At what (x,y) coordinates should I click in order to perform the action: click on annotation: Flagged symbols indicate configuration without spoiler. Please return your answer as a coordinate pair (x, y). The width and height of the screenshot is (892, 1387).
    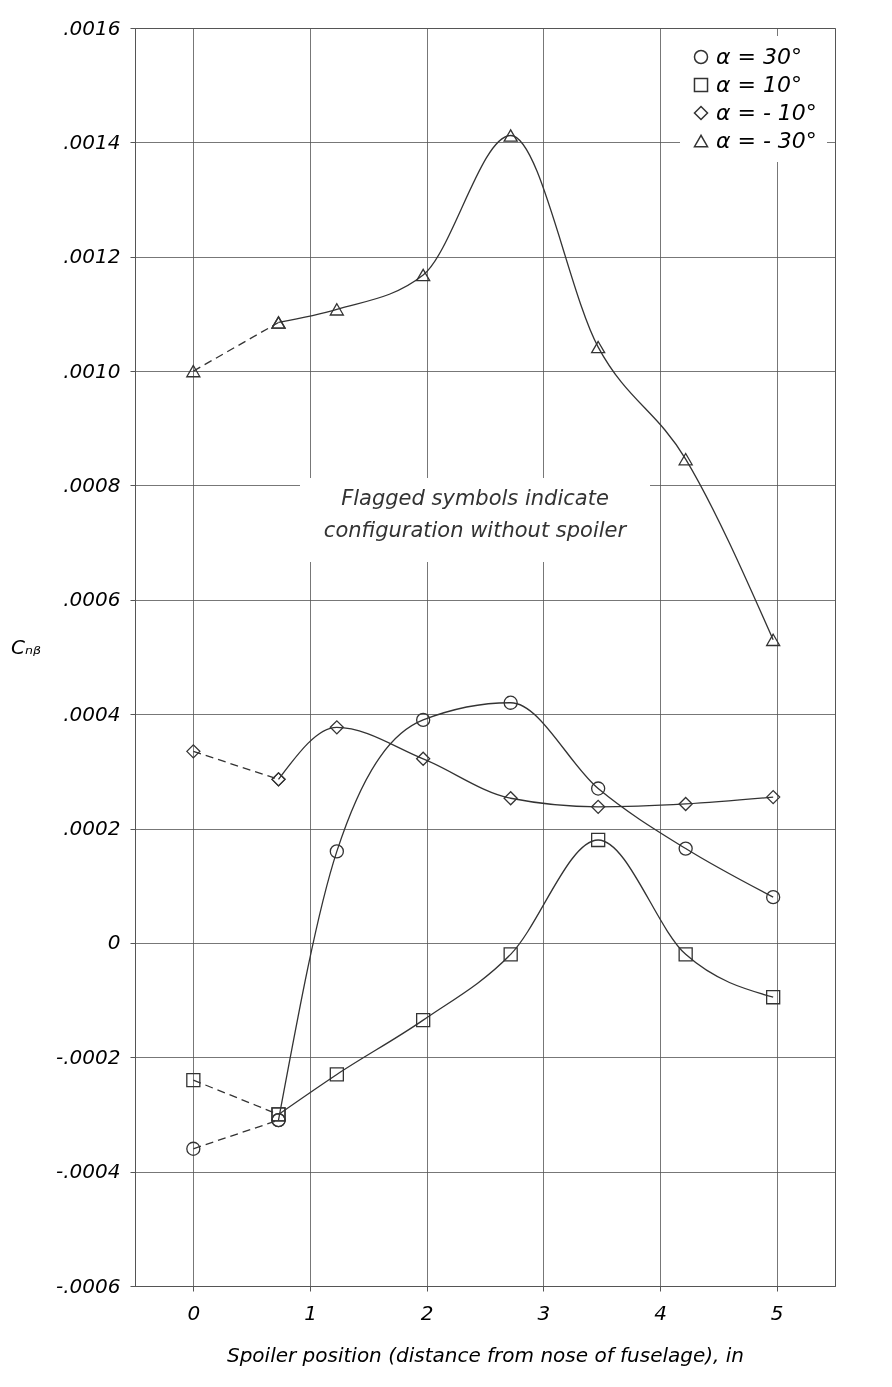
    Looking at the image, I should click on (475, 514).